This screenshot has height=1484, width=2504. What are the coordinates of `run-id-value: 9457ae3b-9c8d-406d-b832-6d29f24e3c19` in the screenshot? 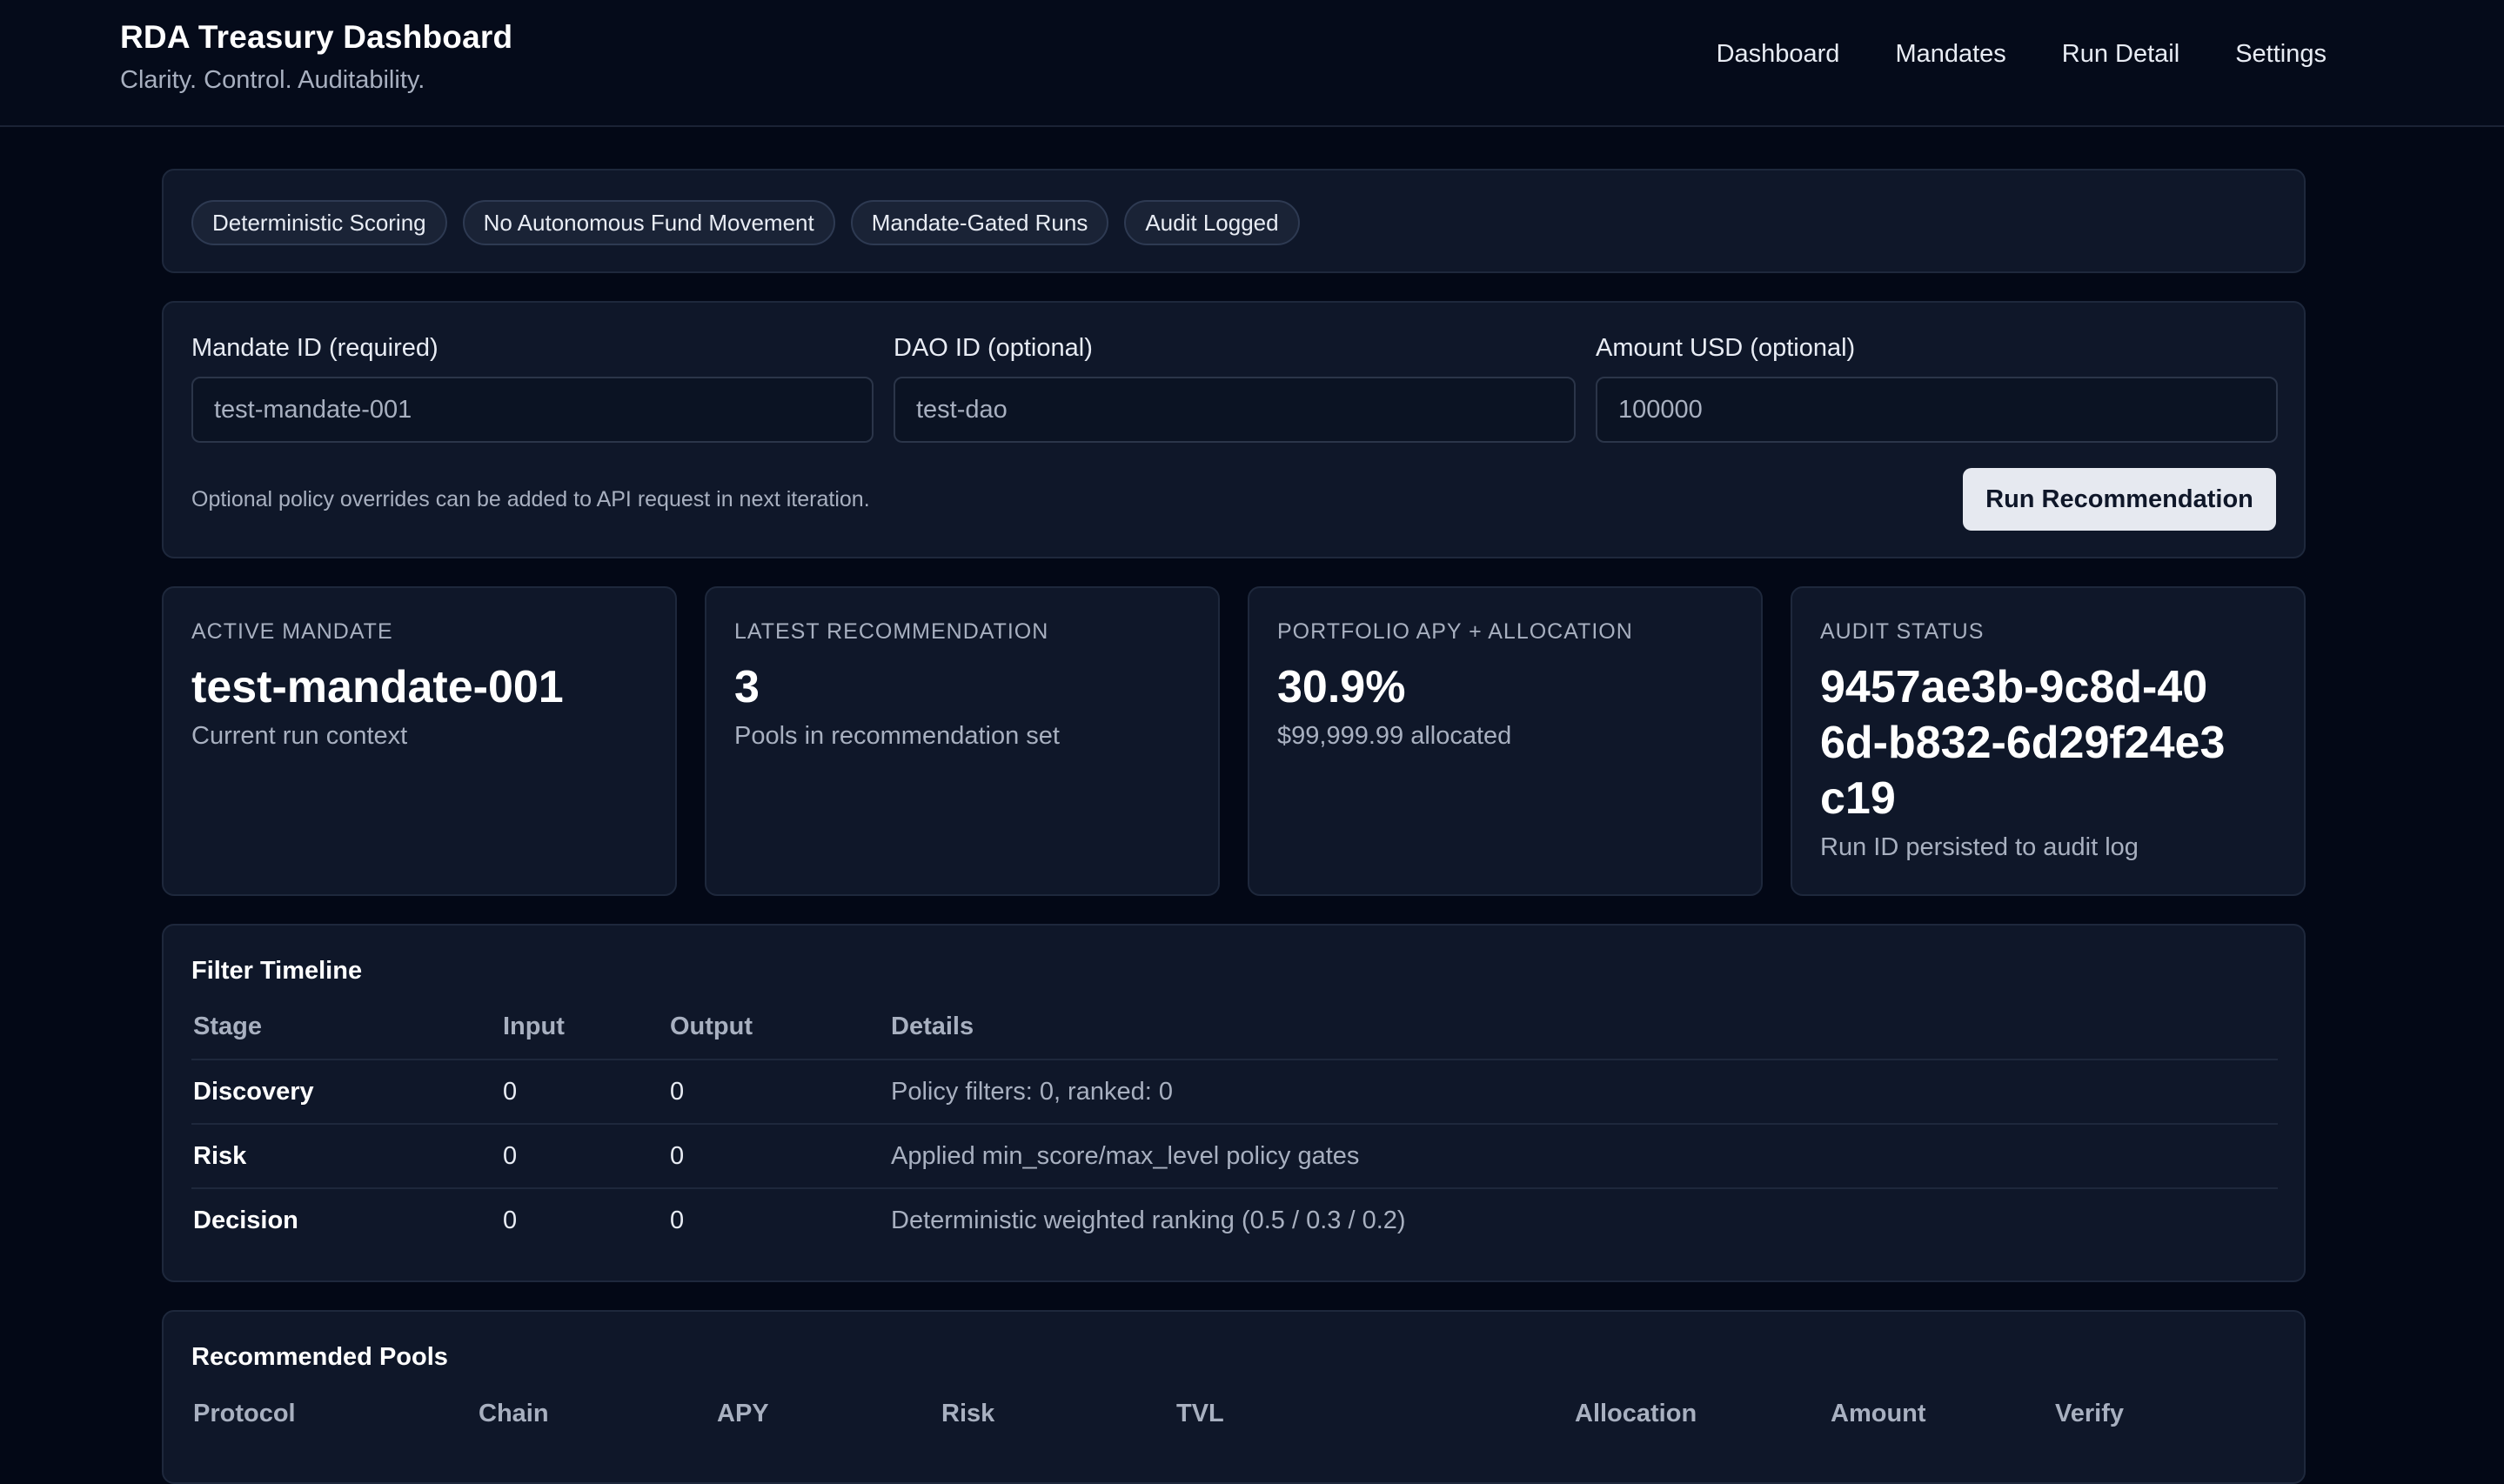 It's located at (2023, 743).